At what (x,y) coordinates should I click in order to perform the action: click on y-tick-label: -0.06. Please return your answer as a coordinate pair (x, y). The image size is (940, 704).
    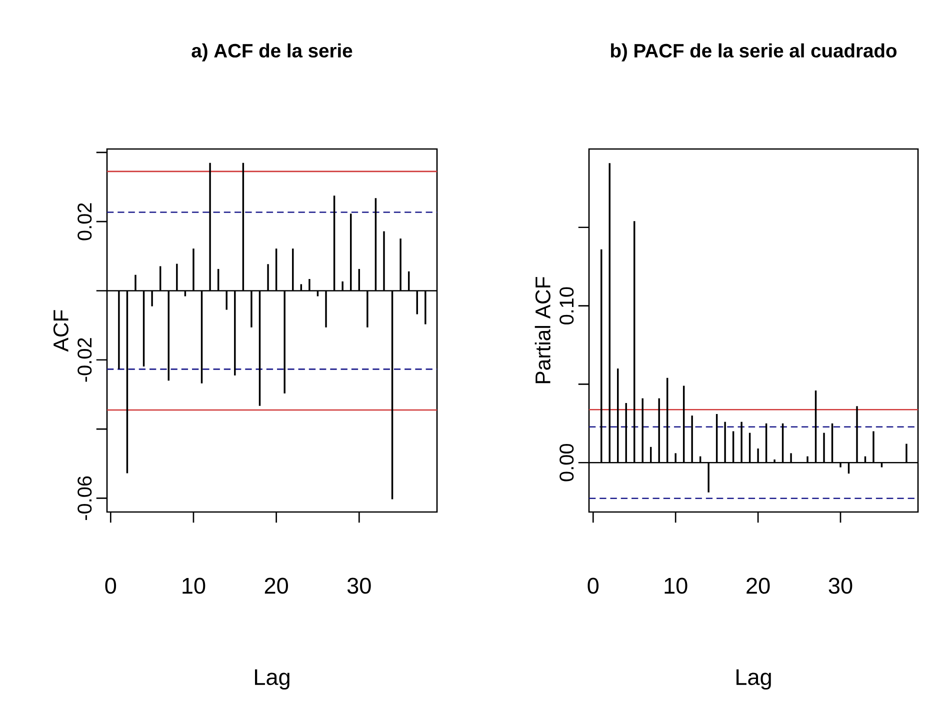
    Looking at the image, I should click on (85, 498).